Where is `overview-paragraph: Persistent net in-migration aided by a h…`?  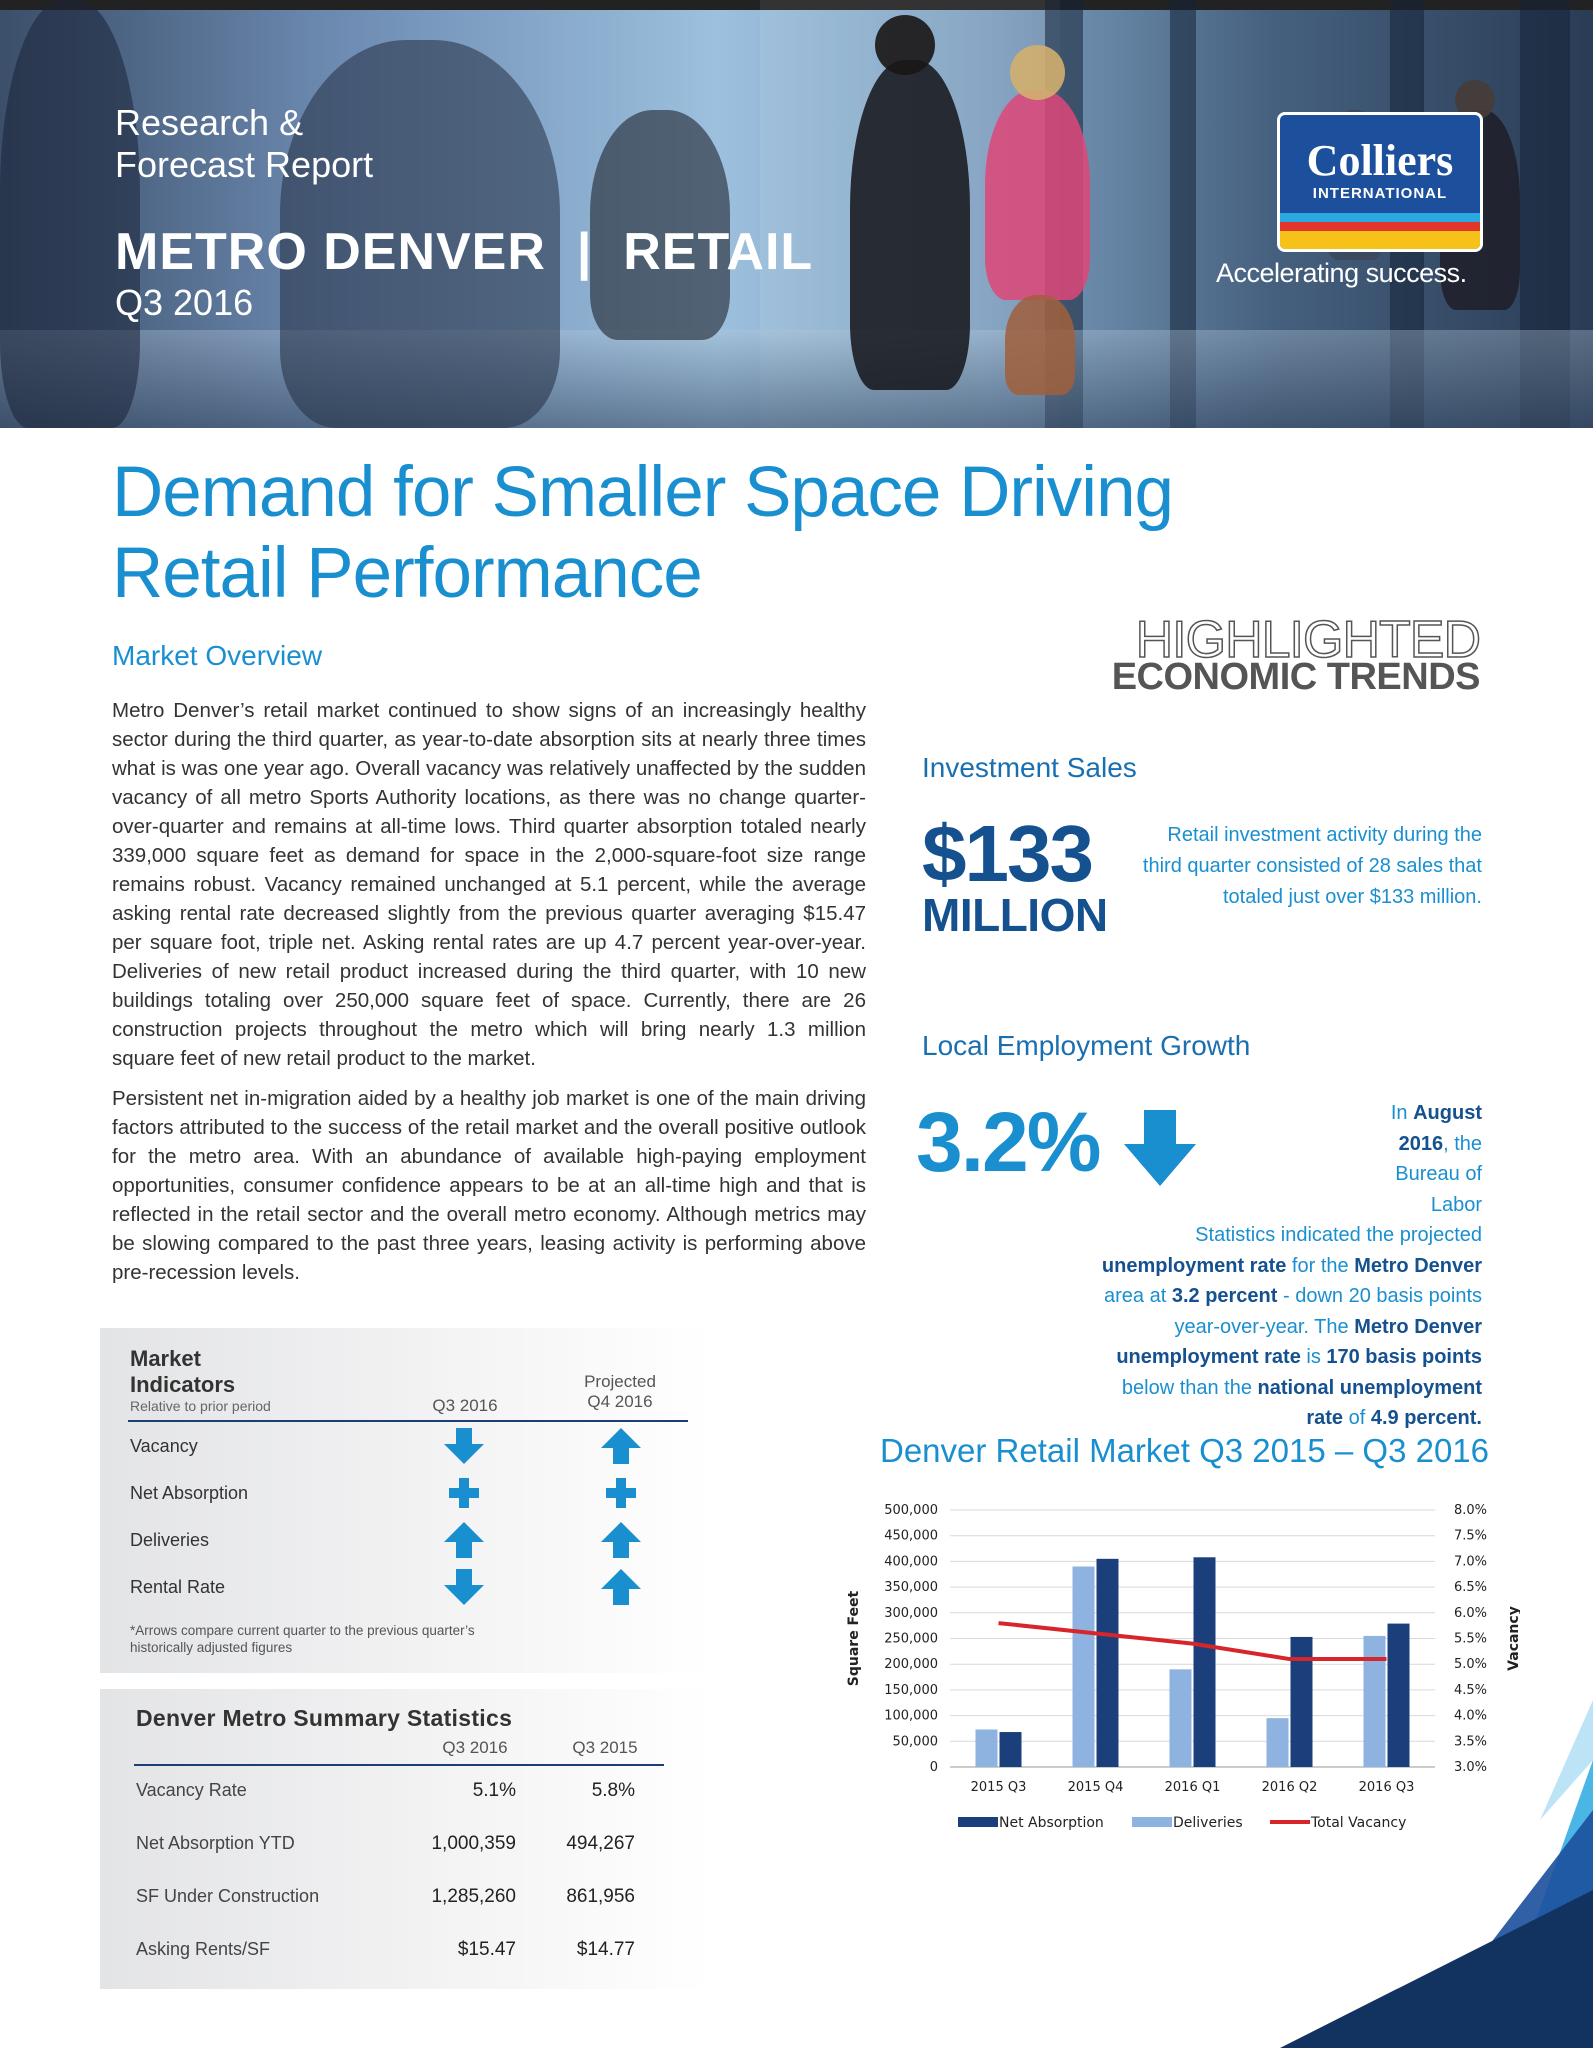 overview-paragraph: Persistent net in-migration aided by a h… is located at coordinates (489, 1185).